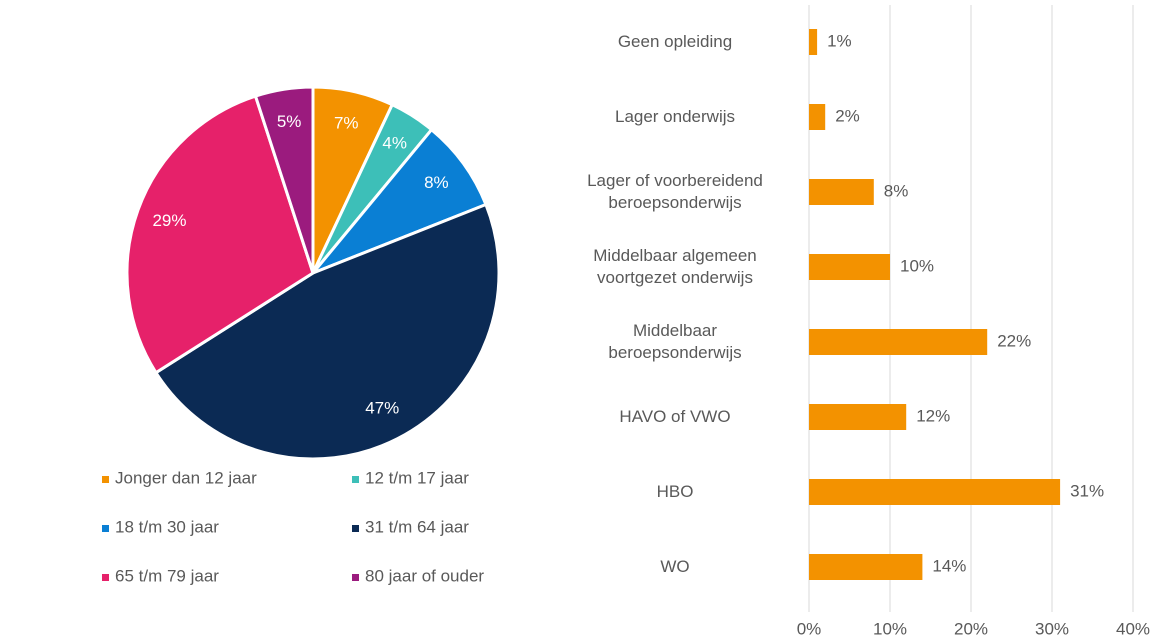 The image size is (1156, 637). Describe the element at coordinates (346, 123) in the screenshot. I see `slice-label: 7%` at that location.